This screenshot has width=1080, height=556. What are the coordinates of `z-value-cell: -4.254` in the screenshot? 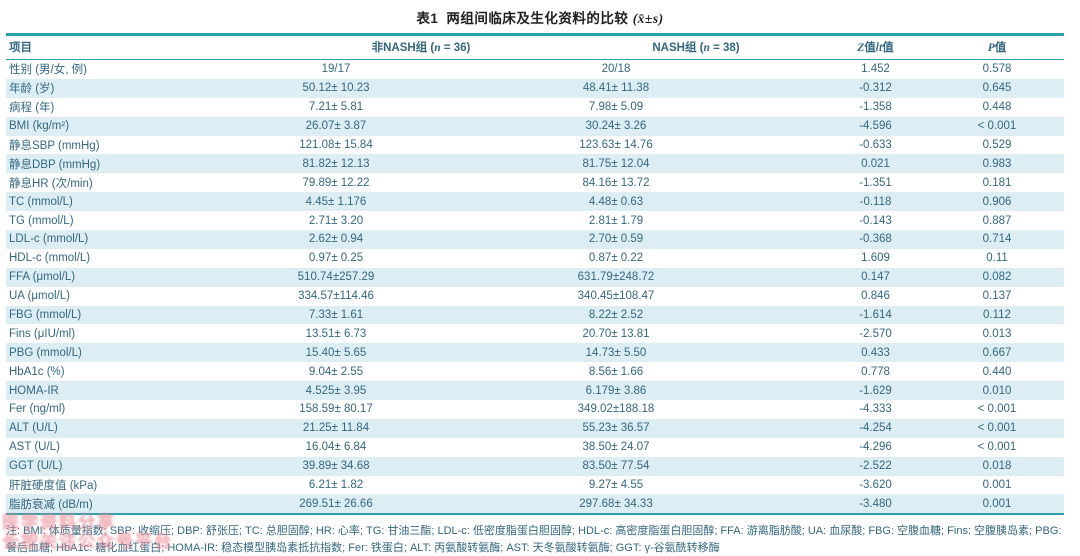 It's located at (875, 428).